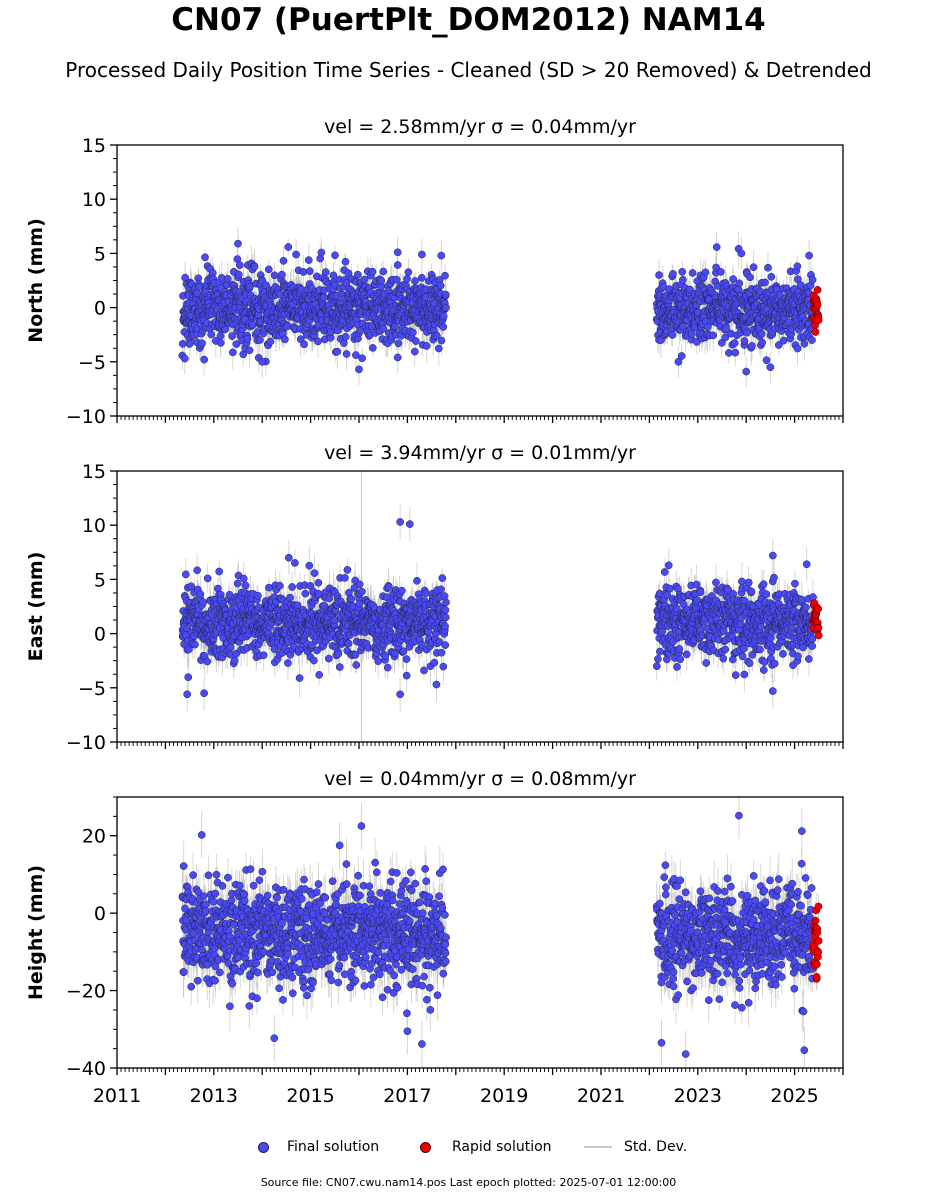 This screenshot has height=1200, width=937. I want to click on figure-title: CN07 (PuertPlt_DOM2012) NAM14, so click(468, 20).